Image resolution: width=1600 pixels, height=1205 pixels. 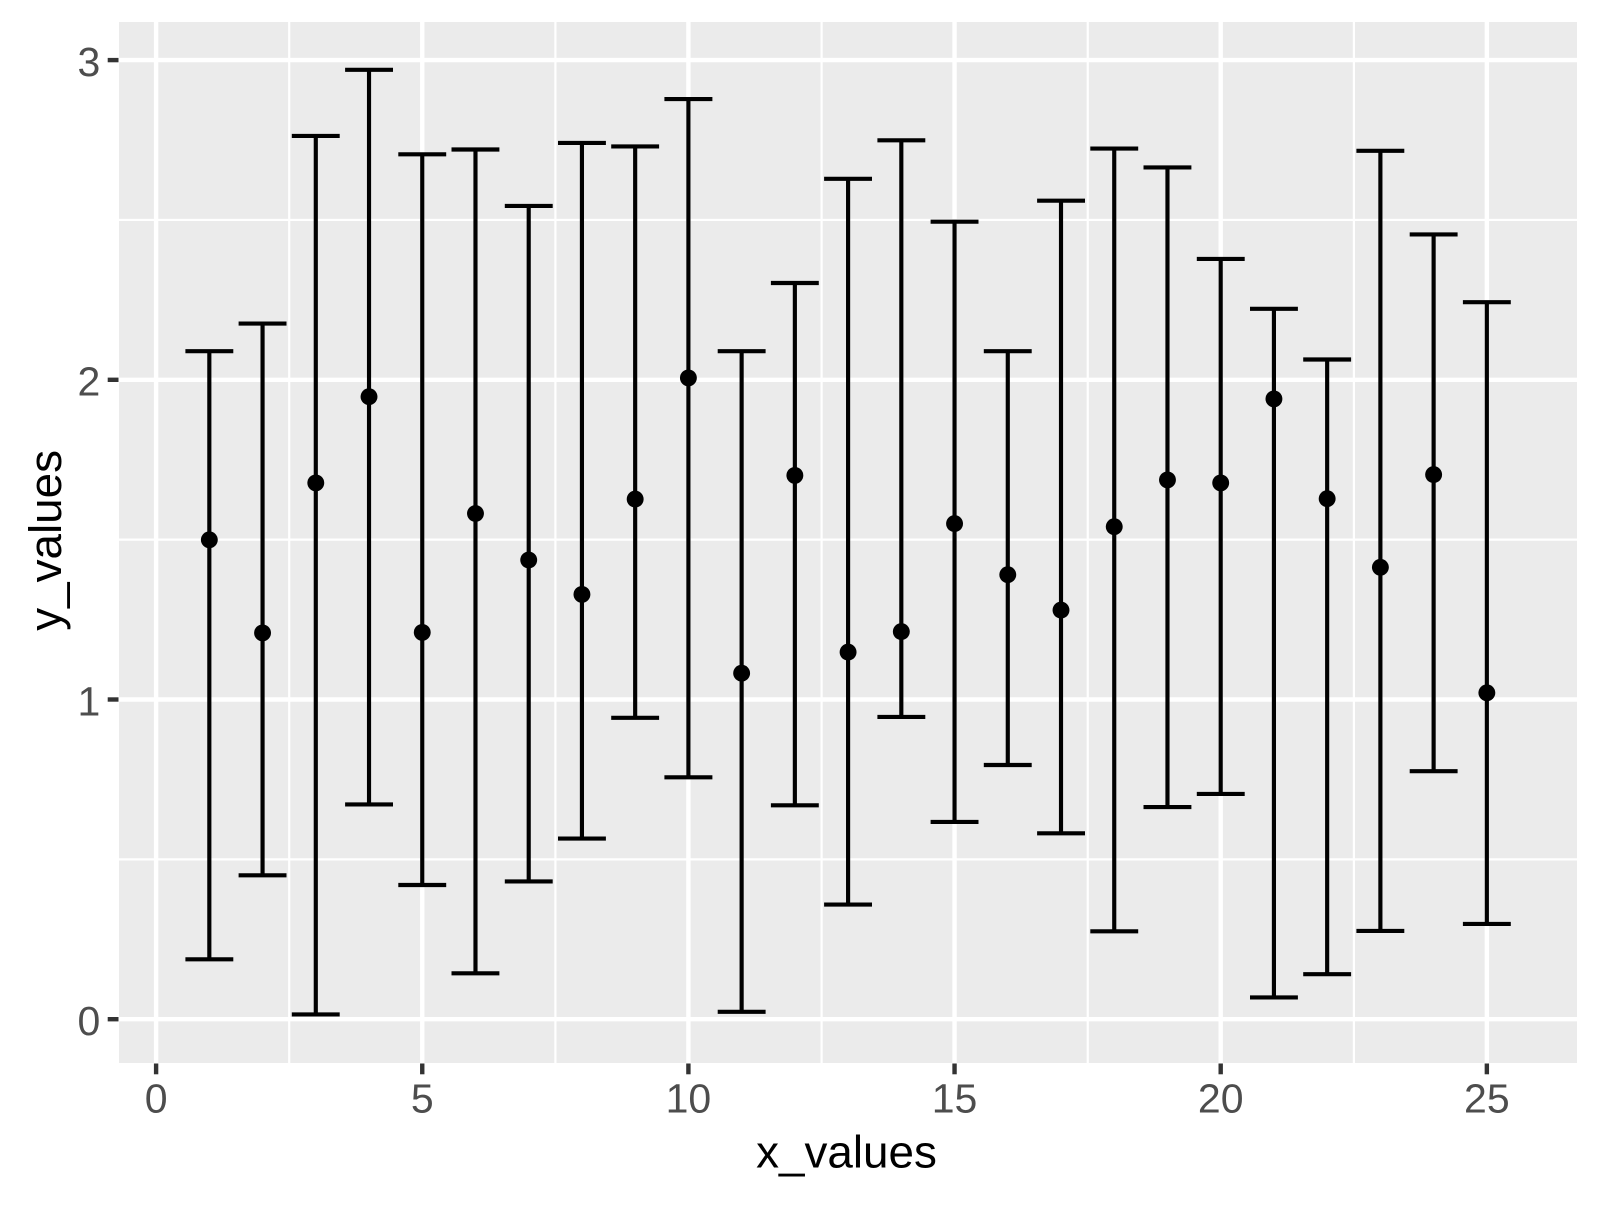 I want to click on svg-text: 2, so click(x=88, y=382).